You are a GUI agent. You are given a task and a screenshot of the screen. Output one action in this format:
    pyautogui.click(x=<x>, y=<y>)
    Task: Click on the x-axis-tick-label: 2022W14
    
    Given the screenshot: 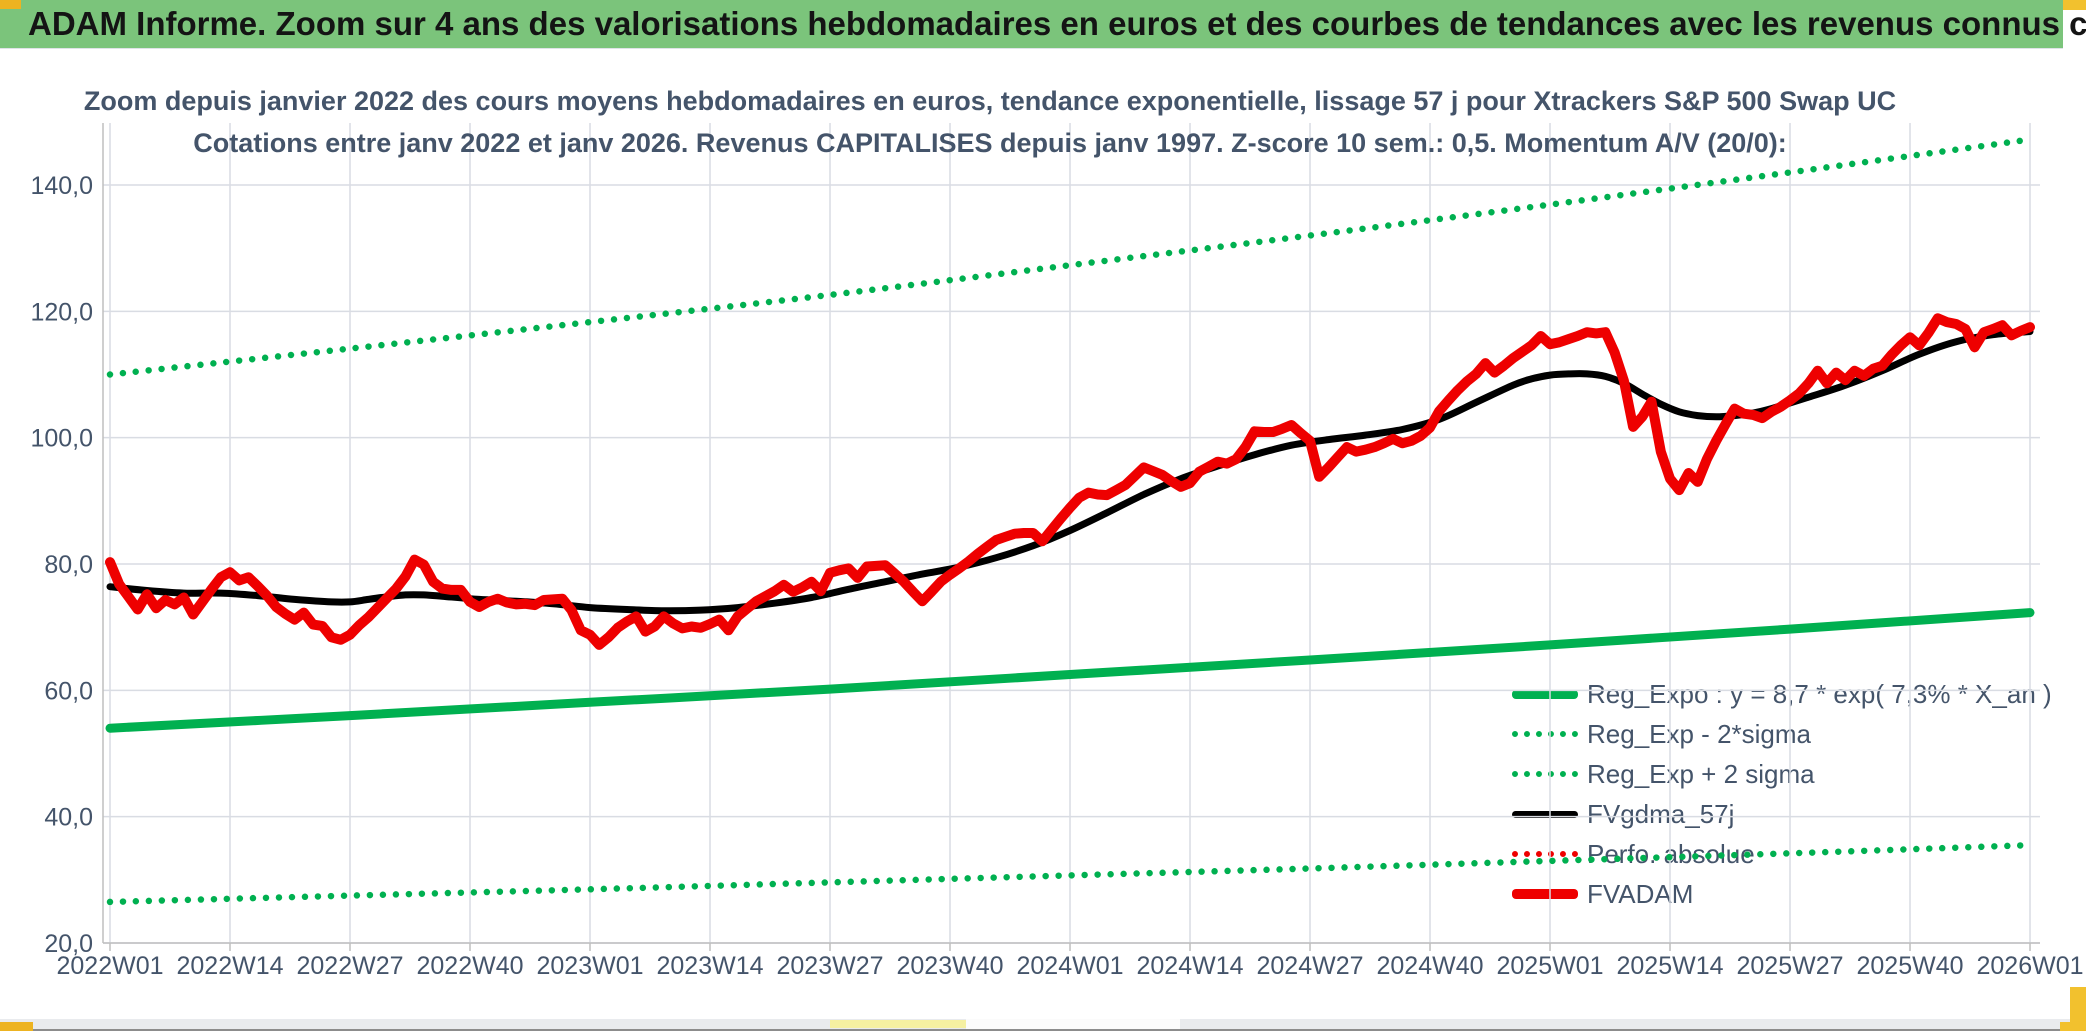 What is the action you would take?
    pyautogui.click(x=229, y=966)
    